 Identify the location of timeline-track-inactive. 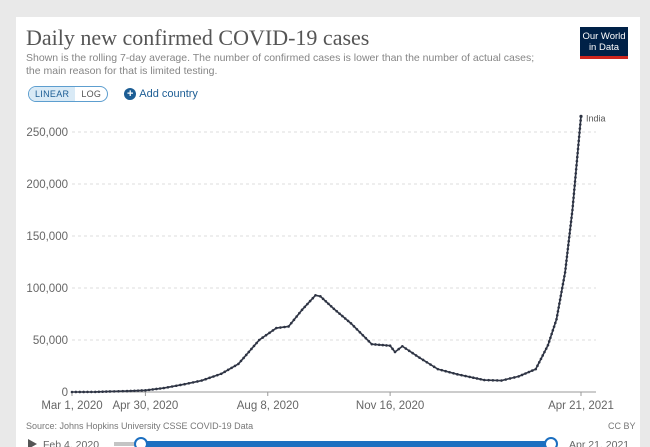
(125, 444).